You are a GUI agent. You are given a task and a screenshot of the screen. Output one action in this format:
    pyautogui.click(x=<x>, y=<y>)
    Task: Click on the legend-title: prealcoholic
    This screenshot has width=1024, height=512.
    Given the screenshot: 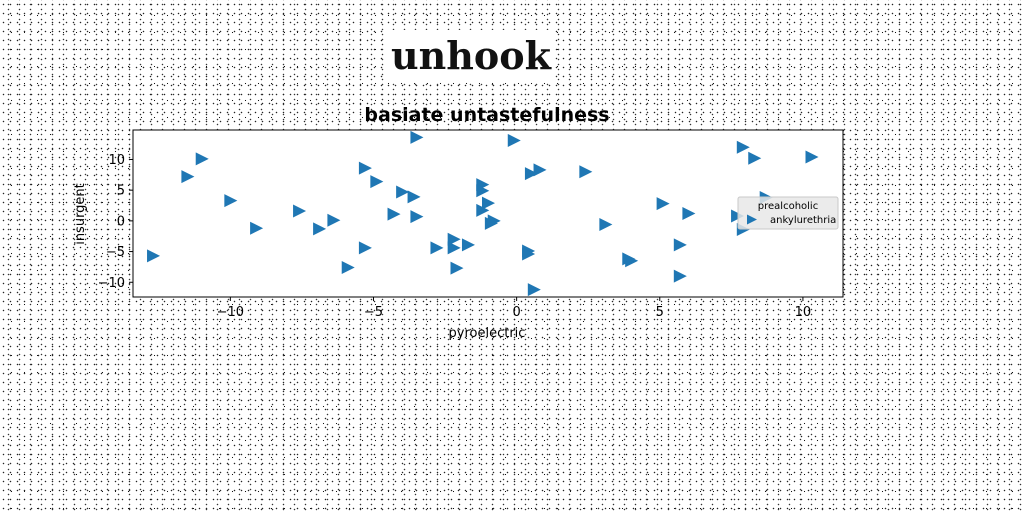 What is the action you would take?
    pyautogui.click(x=788, y=206)
    